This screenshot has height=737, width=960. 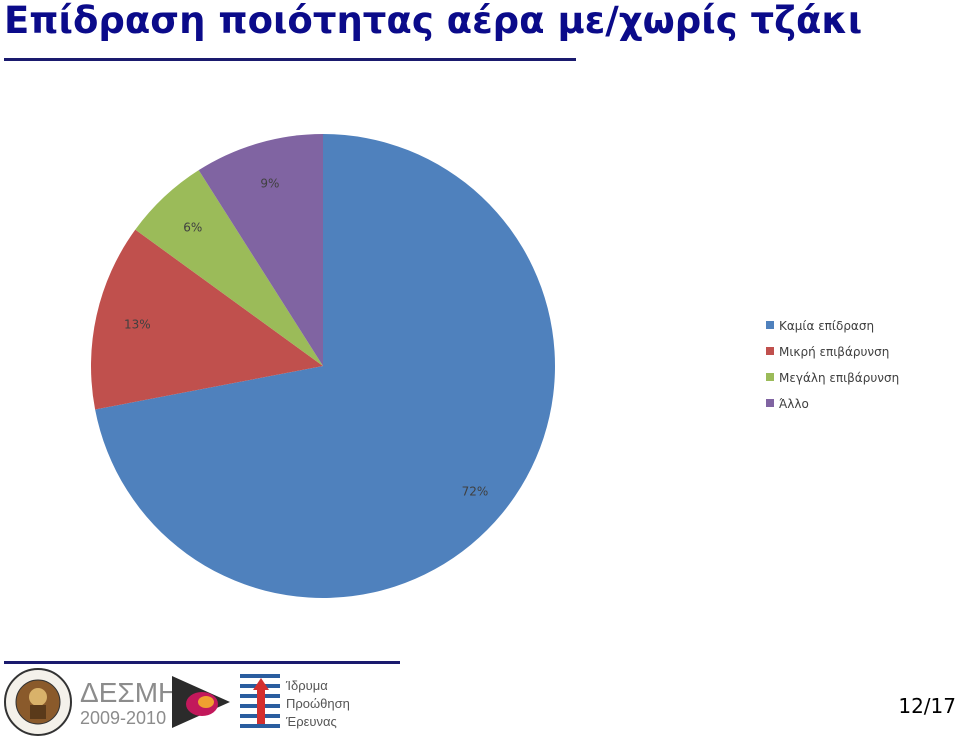 What do you see at coordinates (826, 326) in the screenshot?
I see `legend-label-0: Καμία επίδραση` at bounding box center [826, 326].